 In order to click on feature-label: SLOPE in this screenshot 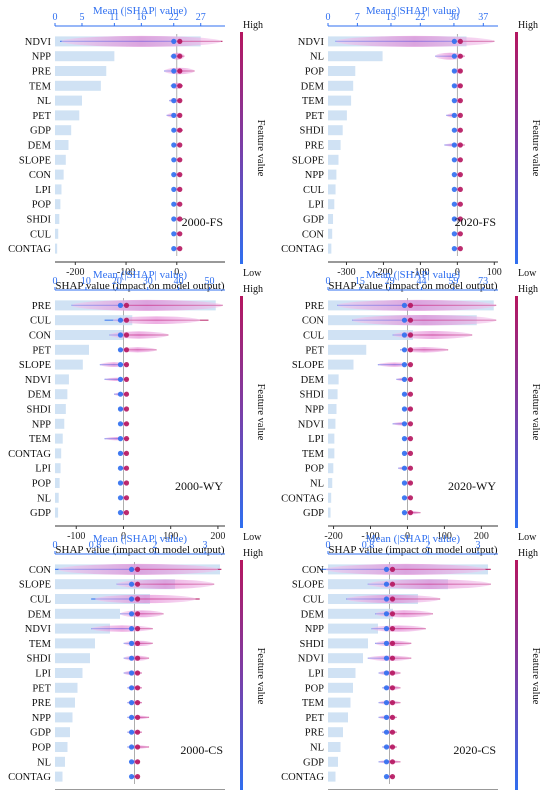, I will do `click(35, 160)`.